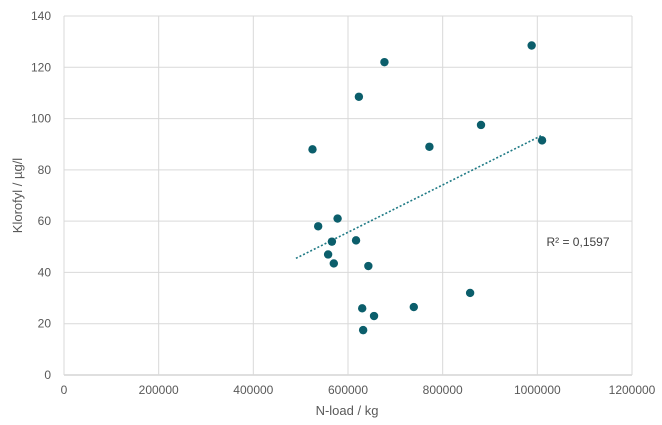 The image size is (662, 425). Describe the element at coordinates (348, 390) in the screenshot. I see `x-tick-label: 600000` at that location.